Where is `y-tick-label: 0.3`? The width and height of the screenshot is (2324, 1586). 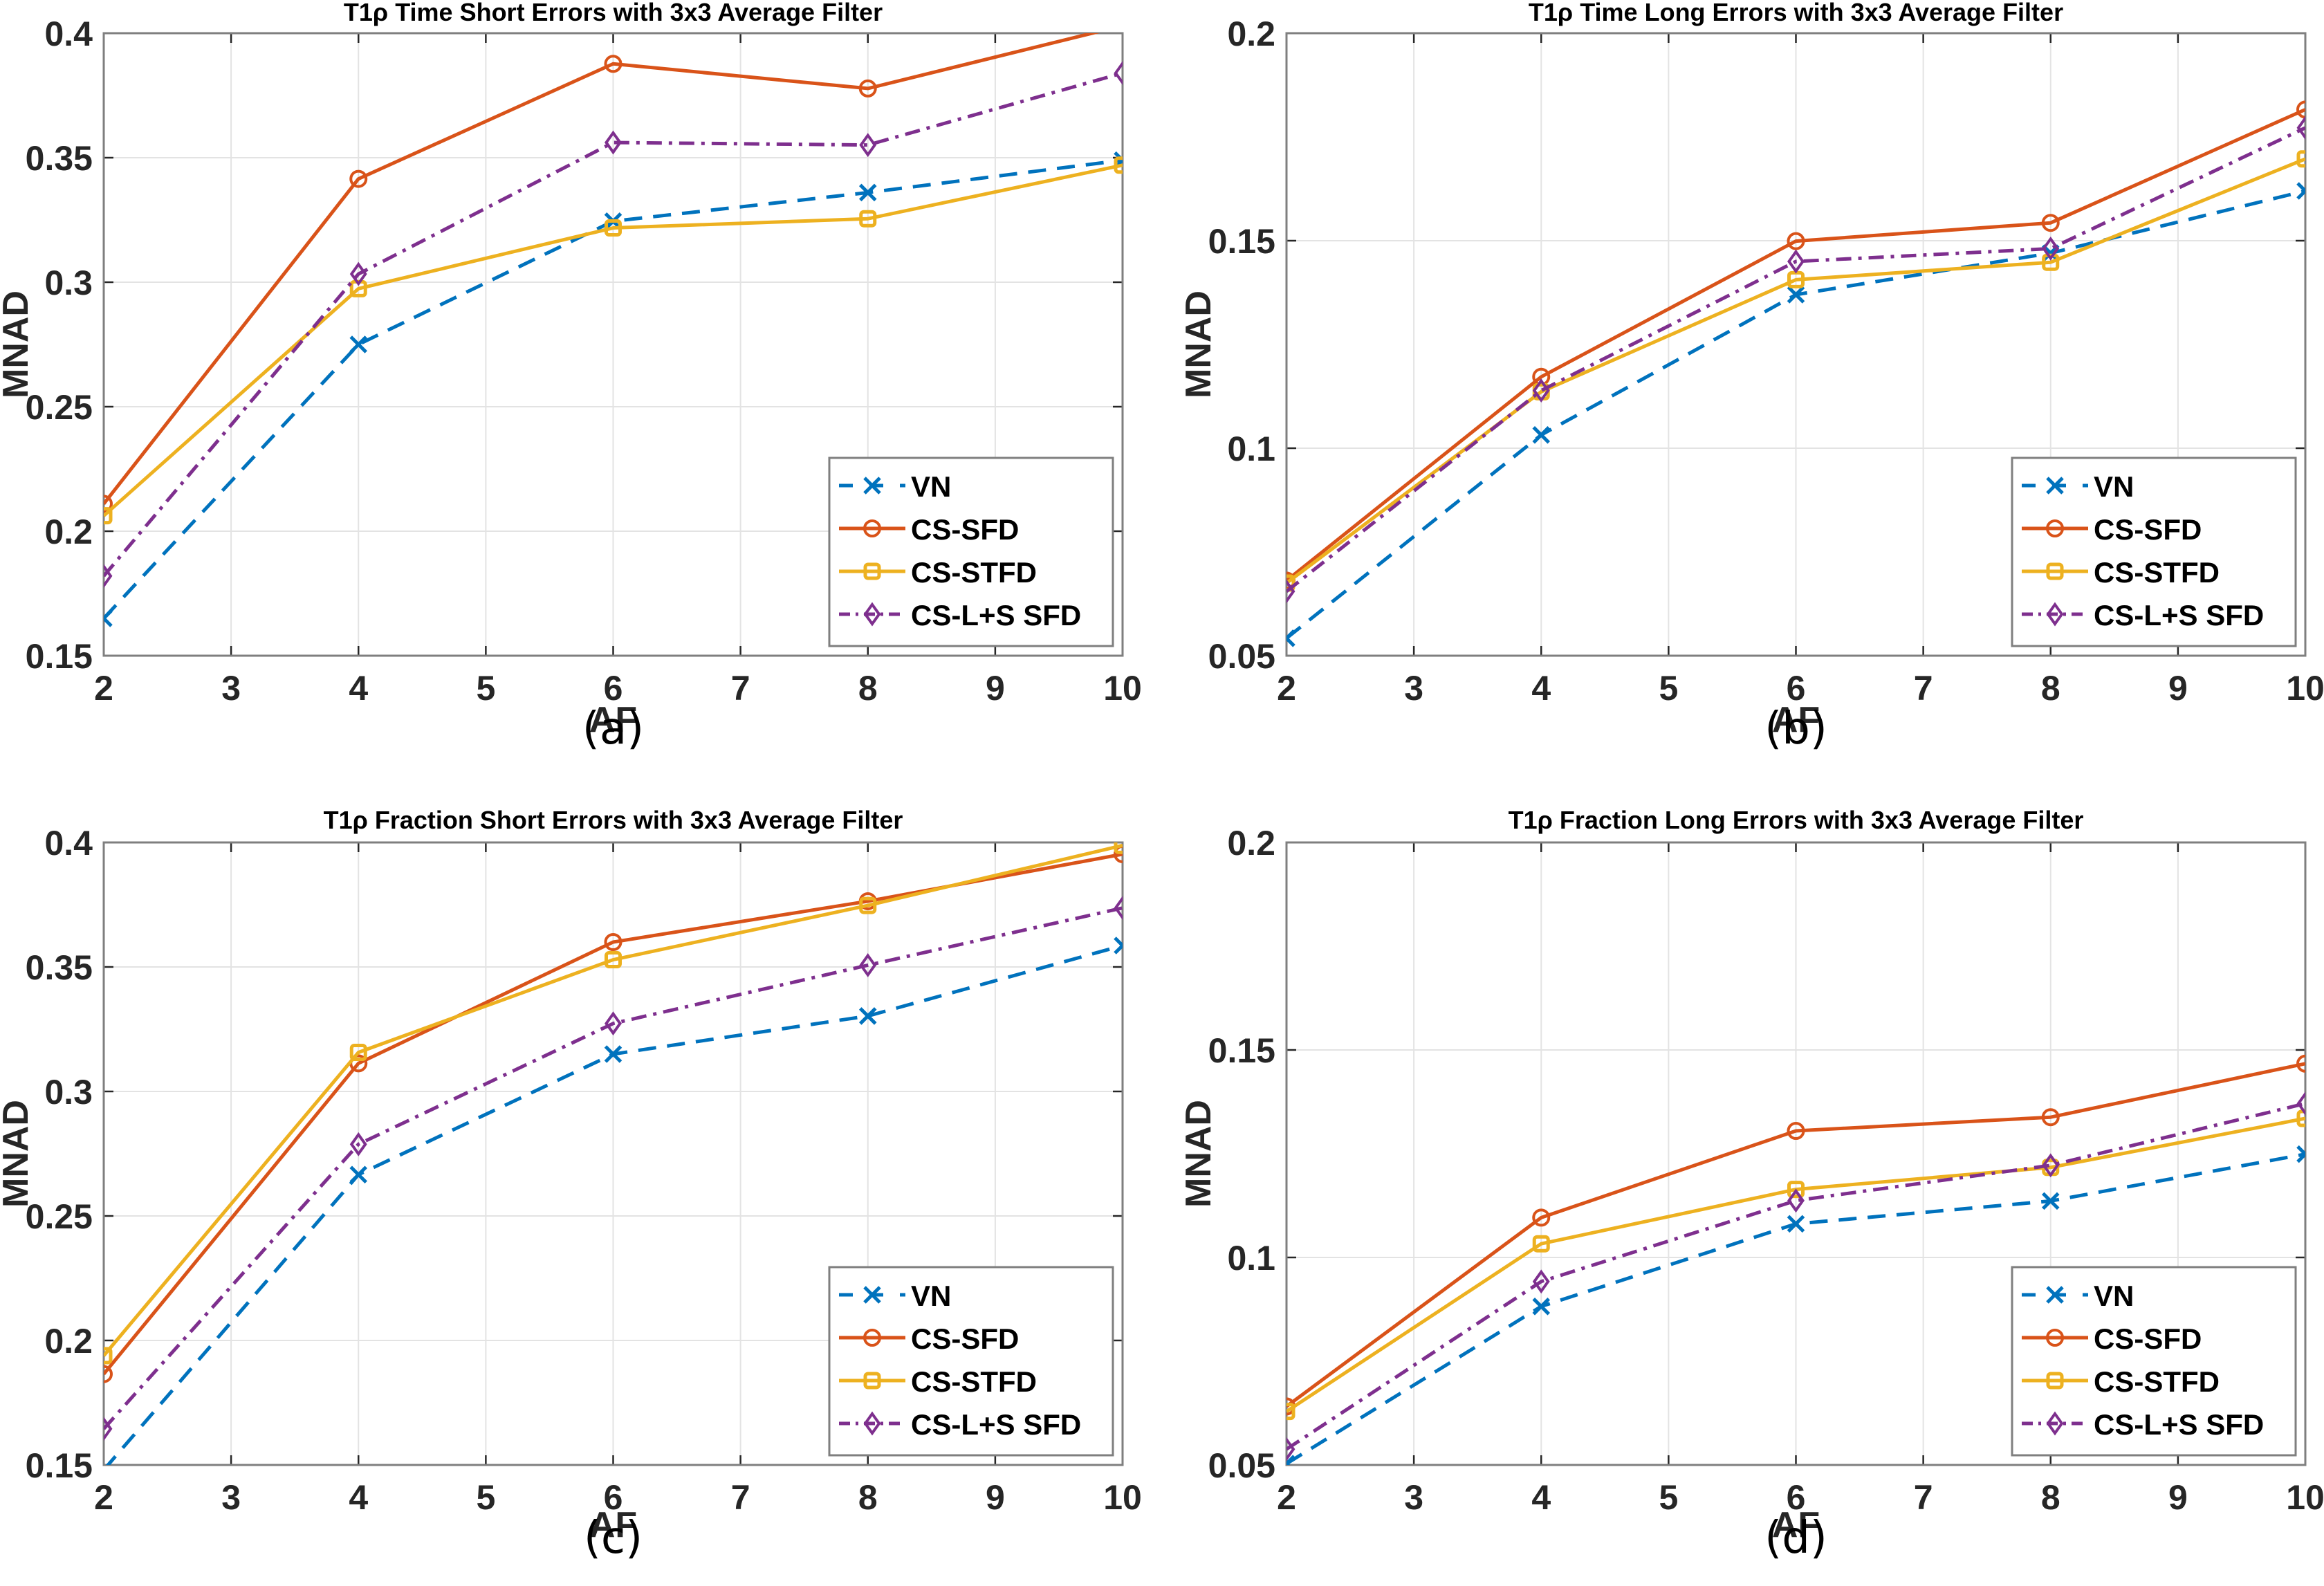 y-tick-label: 0.3 is located at coordinates (68, 283).